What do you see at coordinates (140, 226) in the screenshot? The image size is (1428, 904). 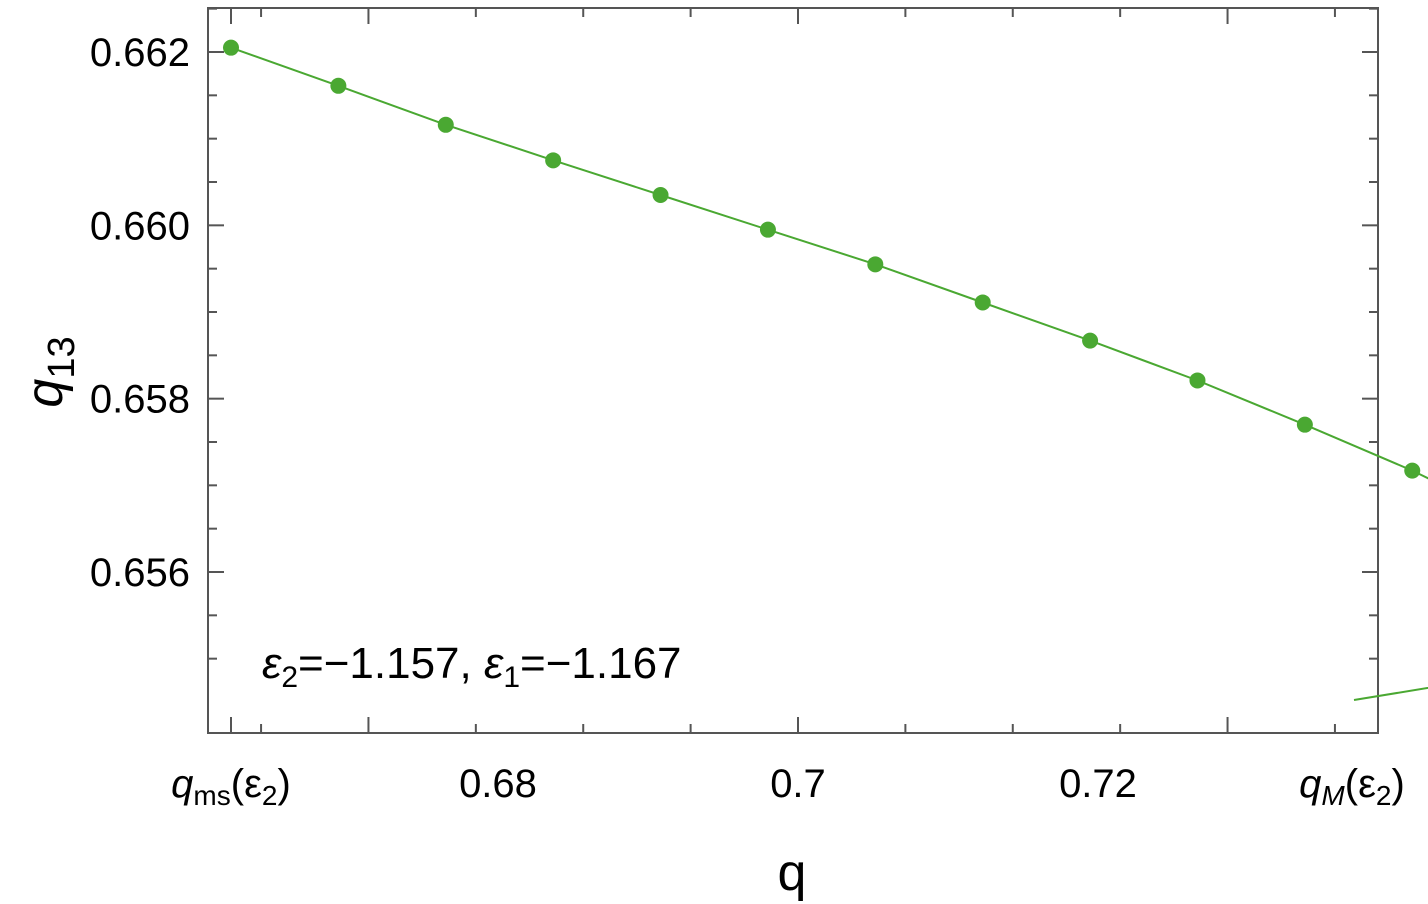 I see `y-tick-label: 0.660` at bounding box center [140, 226].